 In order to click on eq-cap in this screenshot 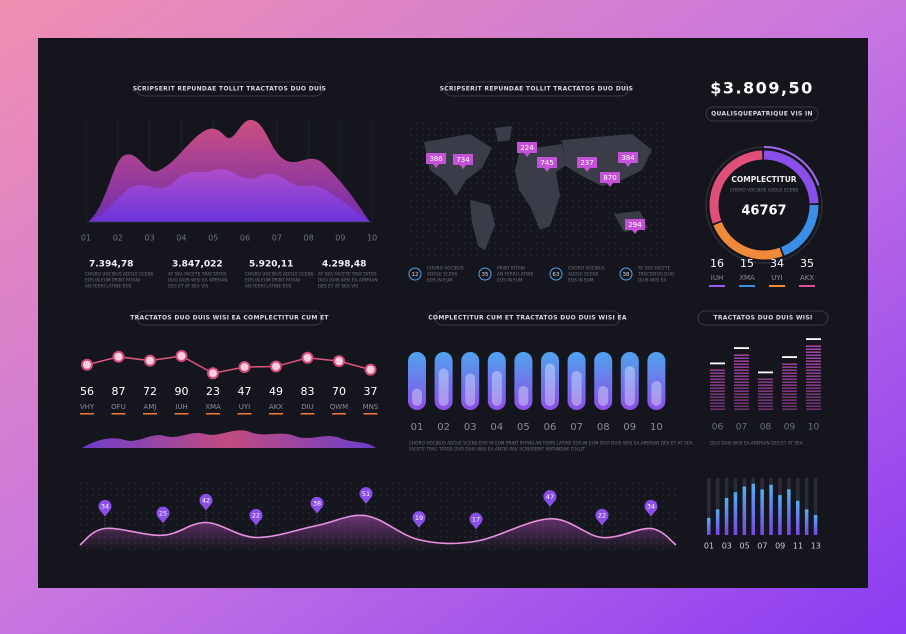, I will do `click(813, 339)`.